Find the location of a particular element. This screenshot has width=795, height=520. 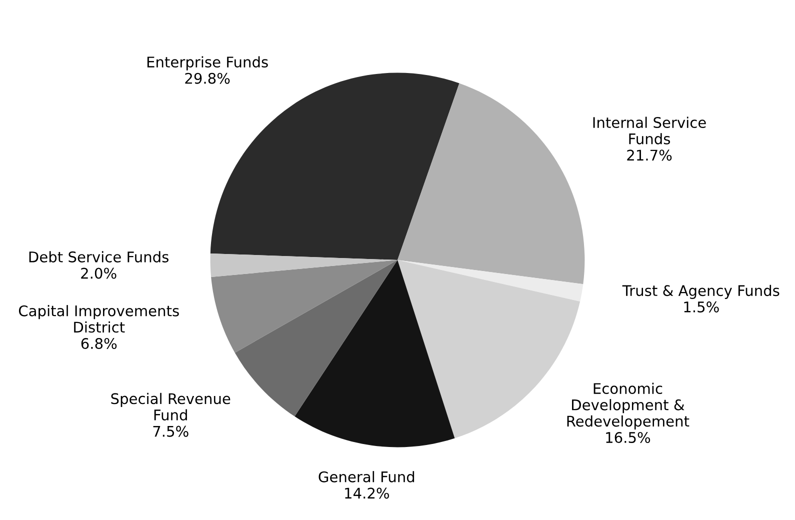

slice-label: Debt Service Funds is located at coordinates (98, 256).